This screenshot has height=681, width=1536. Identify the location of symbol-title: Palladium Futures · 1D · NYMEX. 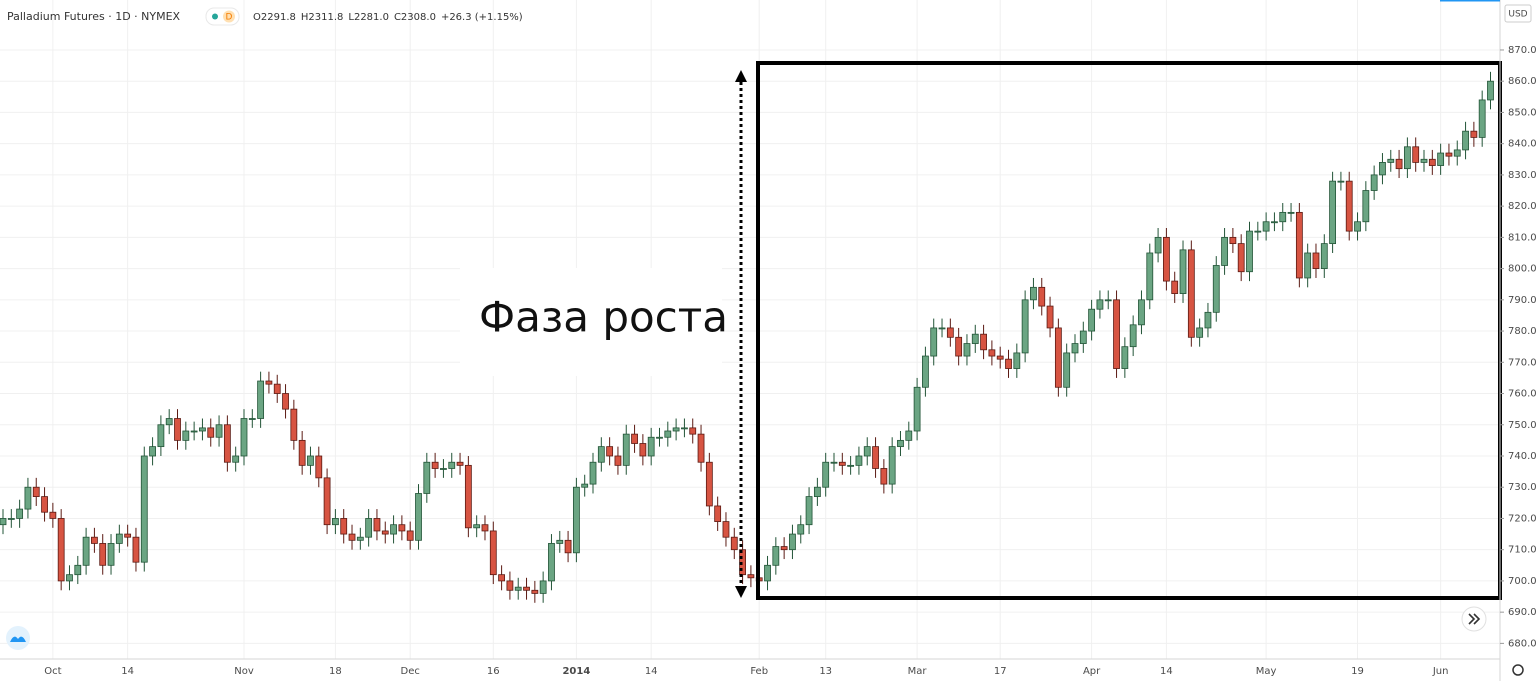
(94, 16).